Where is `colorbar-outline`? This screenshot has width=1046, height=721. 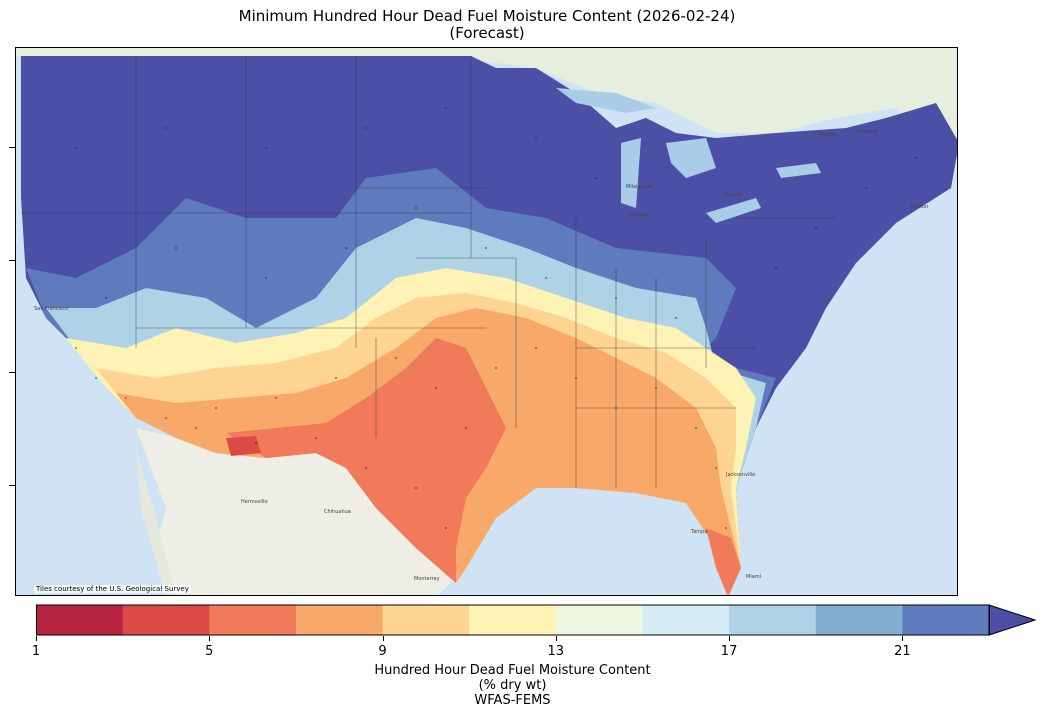
colorbar-outline is located at coordinates (513, 620).